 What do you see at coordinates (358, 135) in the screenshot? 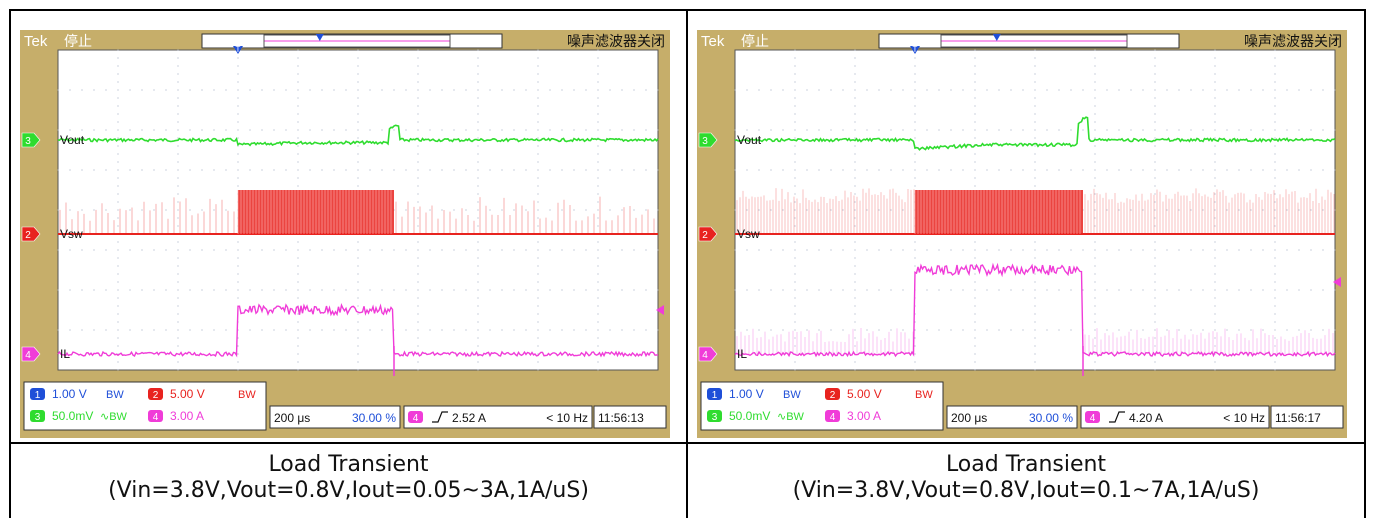
I see `vout-waveform` at bounding box center [358, 135].